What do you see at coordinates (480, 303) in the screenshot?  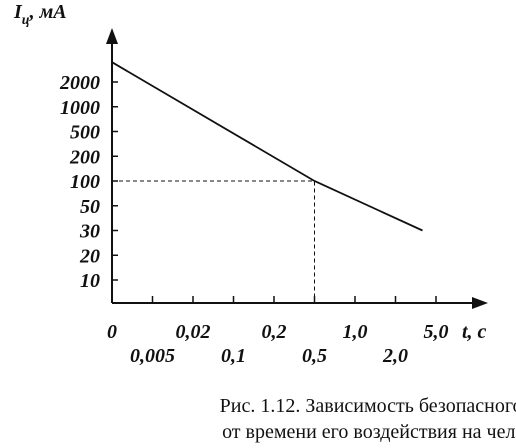 I see `x-arrow` at bounding box center [480, 303].